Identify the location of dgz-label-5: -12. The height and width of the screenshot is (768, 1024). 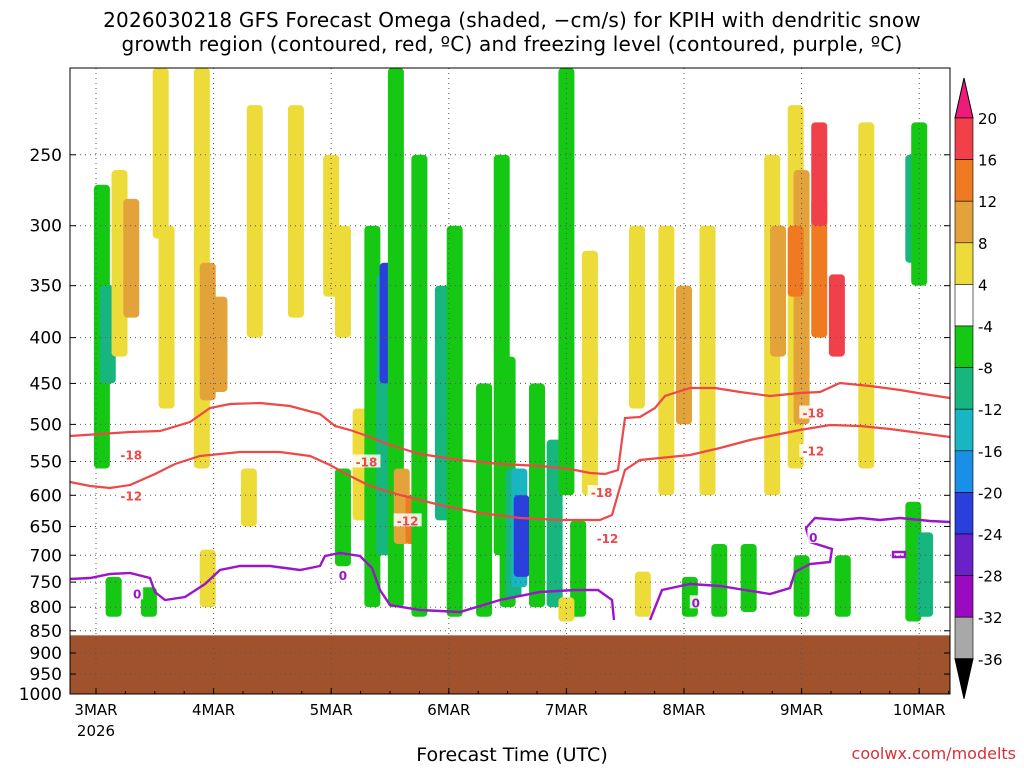
(608, 539).